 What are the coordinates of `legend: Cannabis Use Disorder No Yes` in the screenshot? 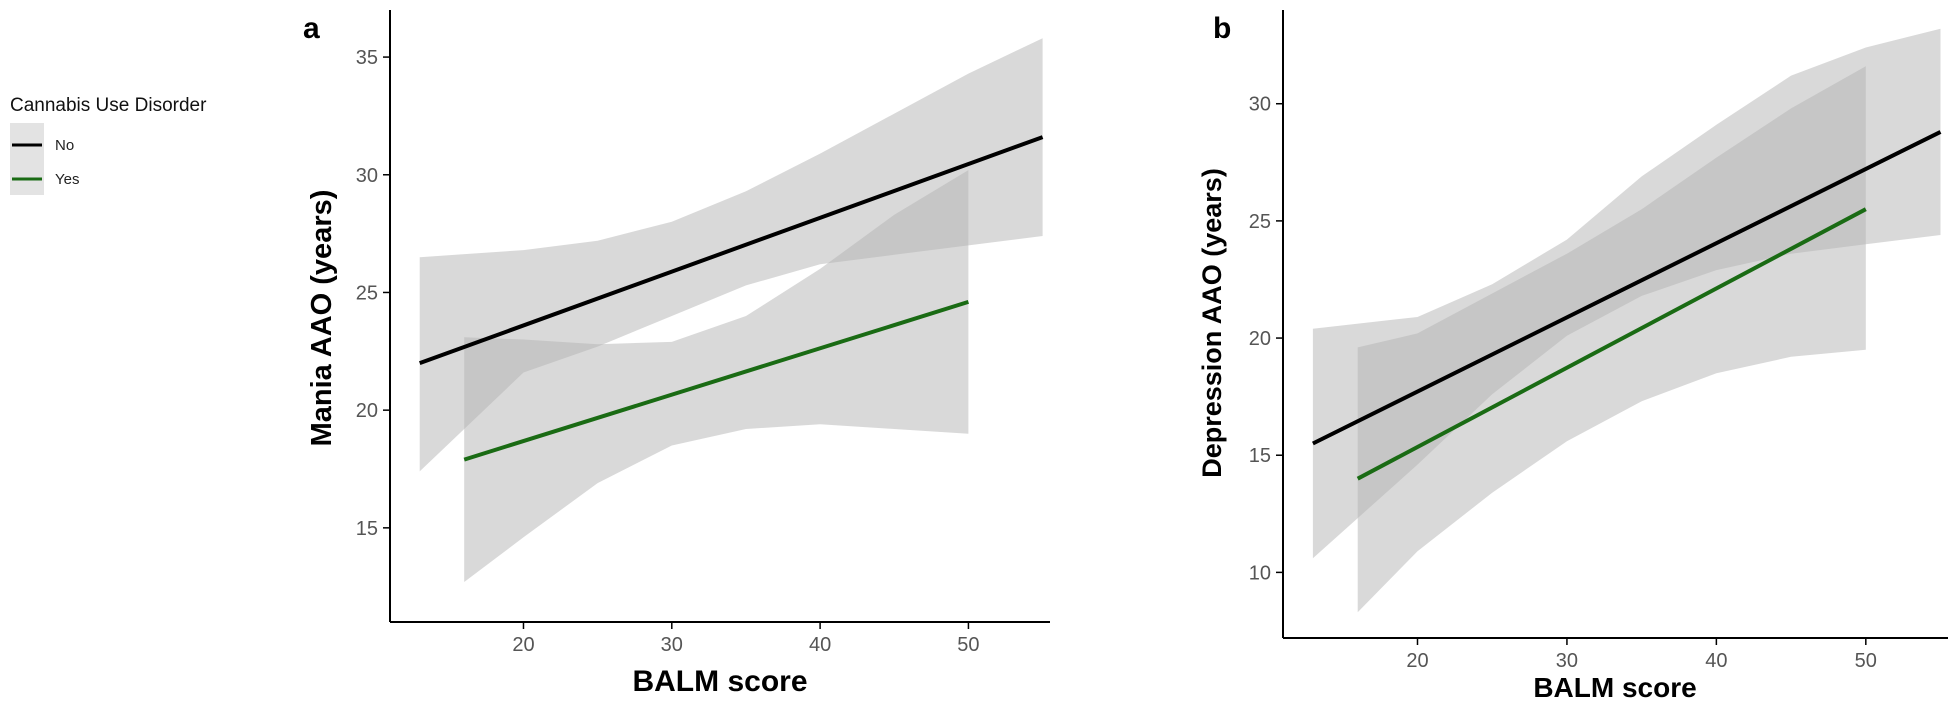 It's located at (108, 145).